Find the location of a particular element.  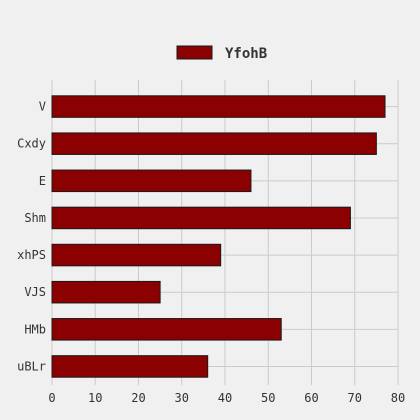

category-label: V is located at coordinates (42, 107).